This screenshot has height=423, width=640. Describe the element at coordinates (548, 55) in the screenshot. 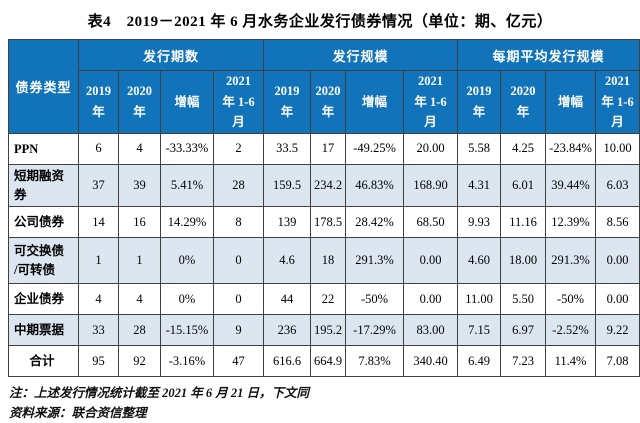

I see `group-header-avg-issue-scale: 每期平均发行规模` at that location.